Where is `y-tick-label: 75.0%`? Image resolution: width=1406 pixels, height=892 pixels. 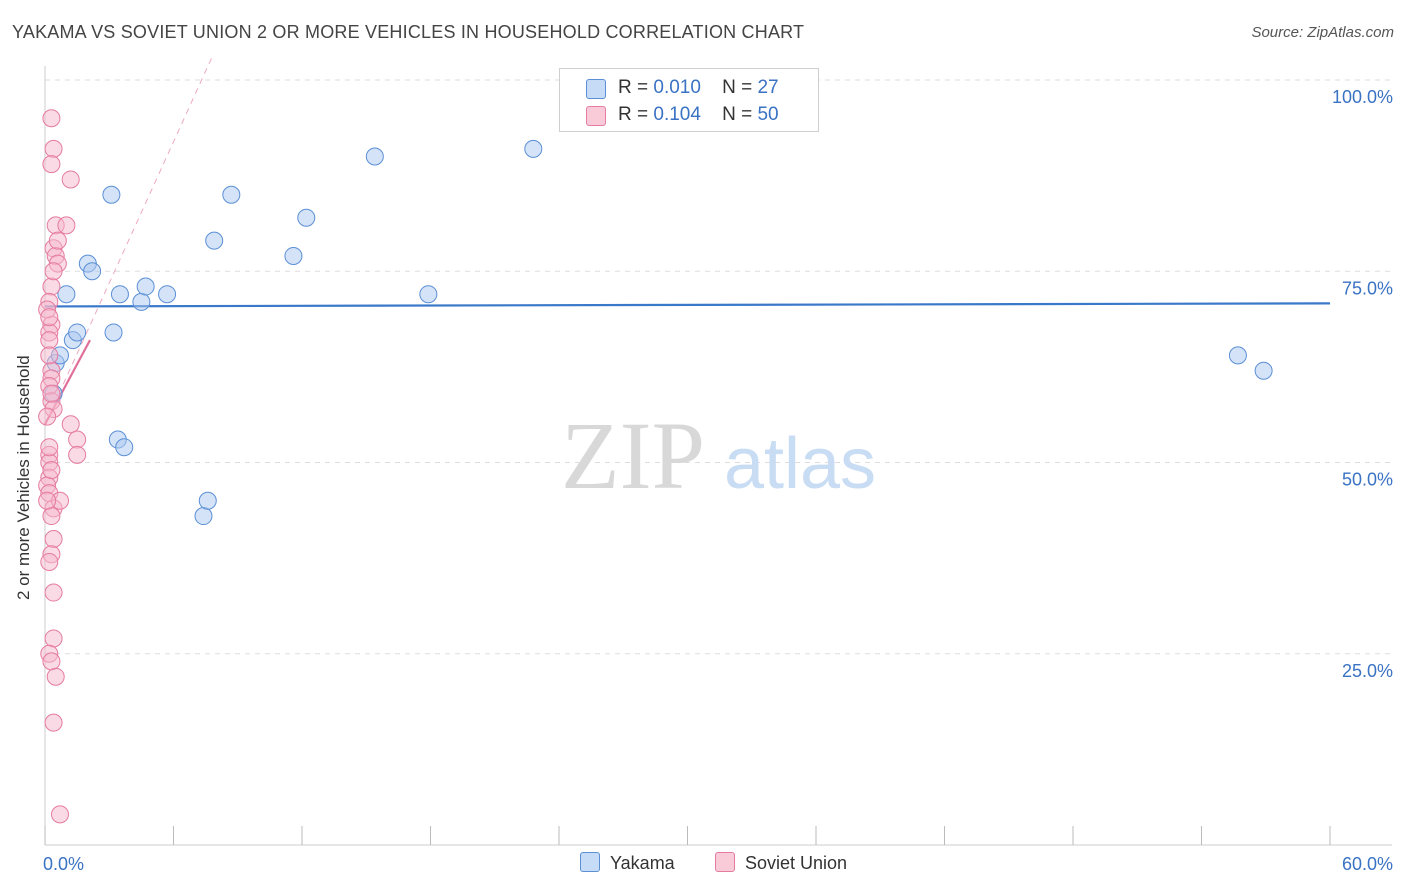 y-tick-label: 75.0% is located at coordinates (1367, 288).